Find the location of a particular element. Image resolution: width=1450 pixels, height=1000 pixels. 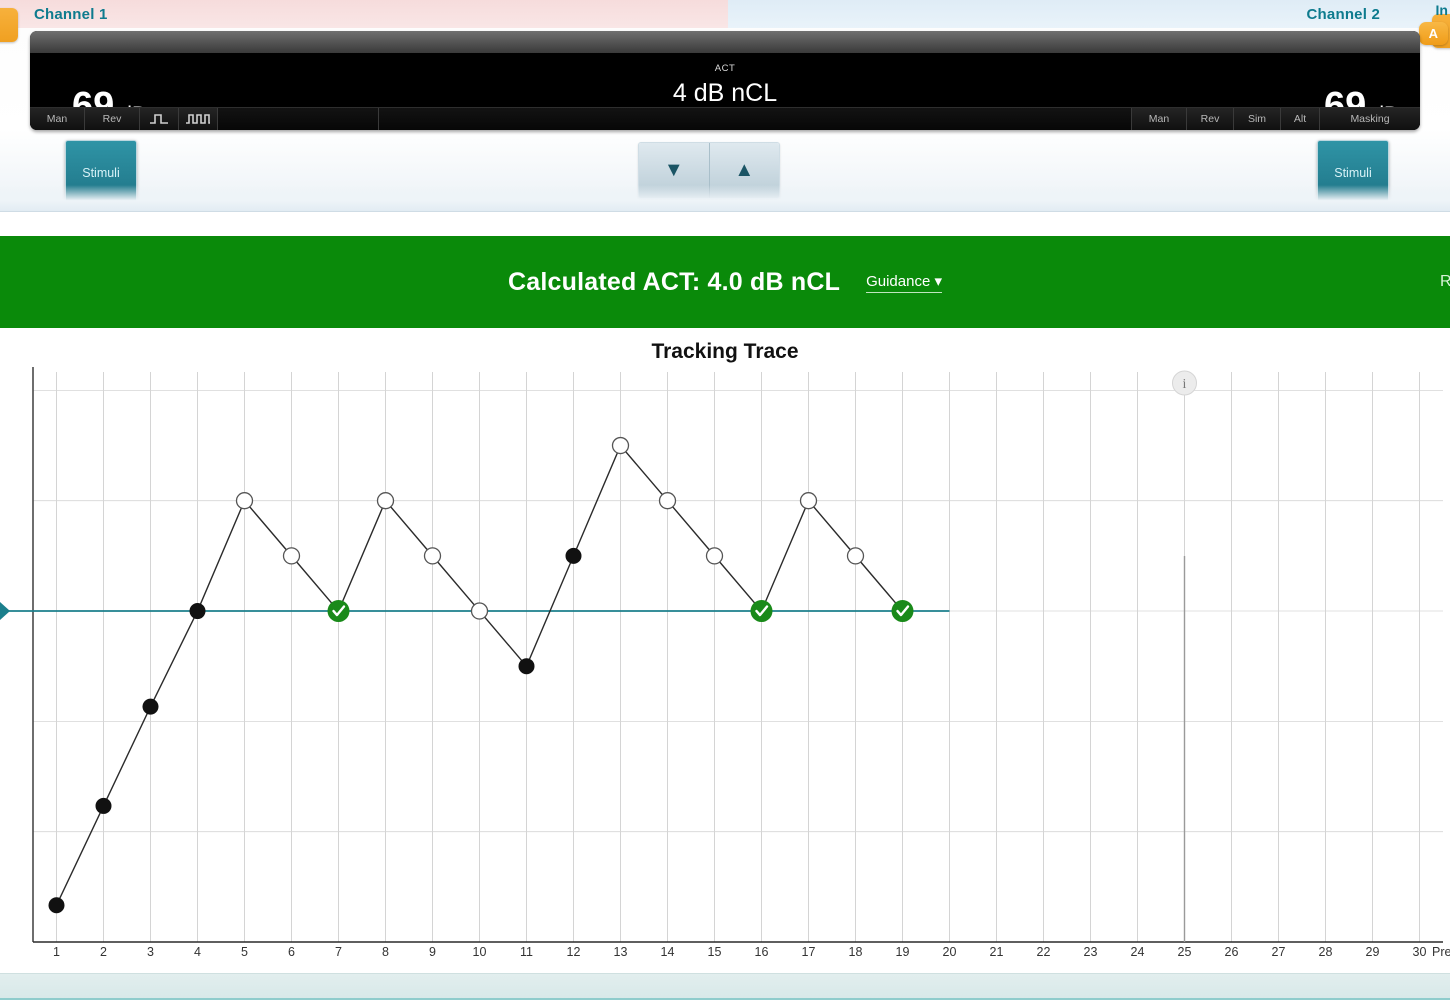

x-tick-label: 8 is located at coordinates (385, 952).